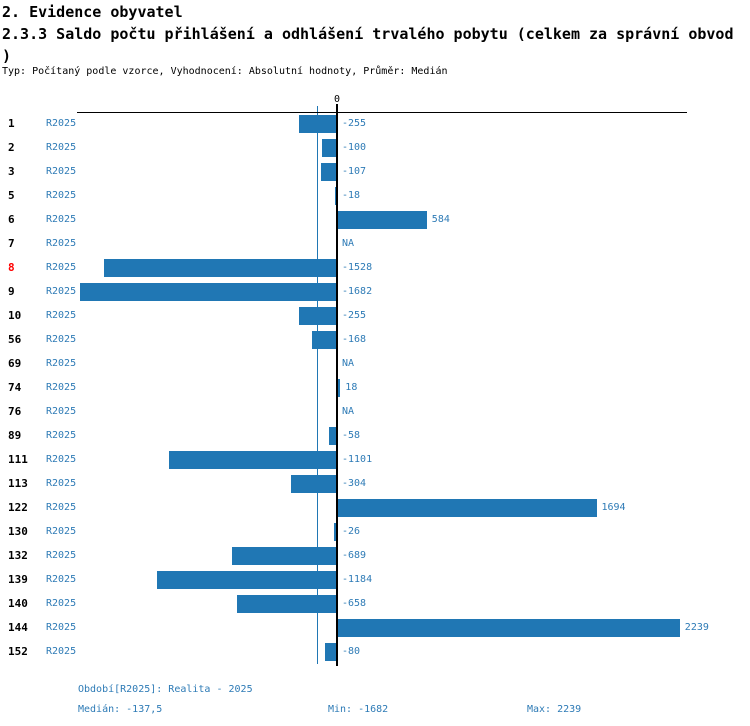 Image resolution: width=750 pixels, height=726 pixels. I want to click on value-label: -1528, so click(357, 267).